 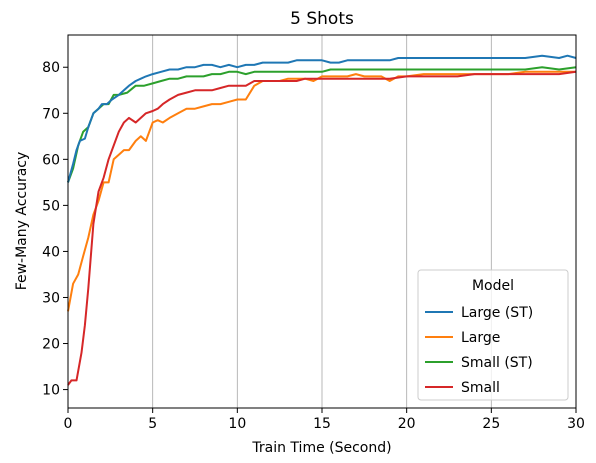 What do you see at coordinates (51, 345) in the screenshot?
I see `y-tick-label: 20` at bounding box center [51, 345].